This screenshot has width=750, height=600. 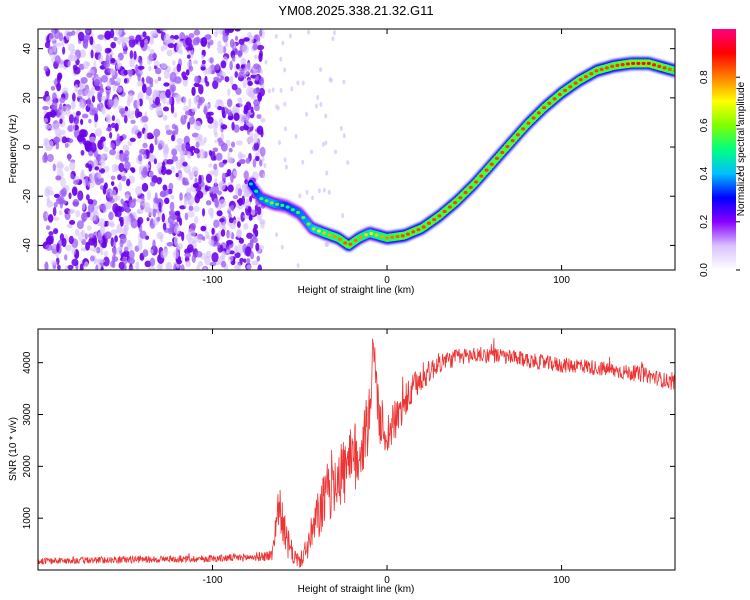 What do you see at coordinates (704, 125) in the screenshot?
I see `colorbar-tick-label: 0.6` at bounding box center [704, 125].